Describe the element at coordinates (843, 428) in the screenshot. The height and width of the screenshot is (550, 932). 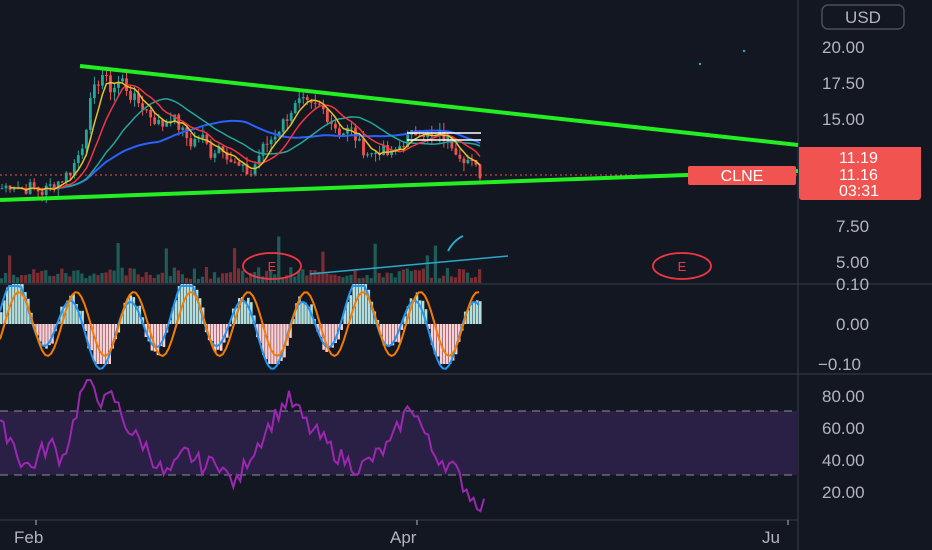
I see `rsi-tick: 60.00` at that location.